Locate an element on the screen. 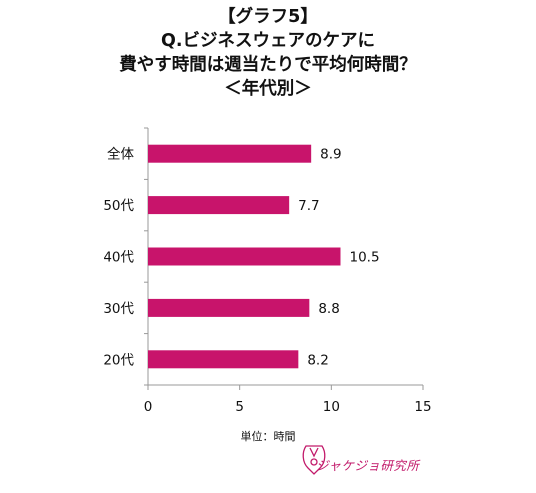  category-label-0: 全体 is located at coordinates (120, 154).